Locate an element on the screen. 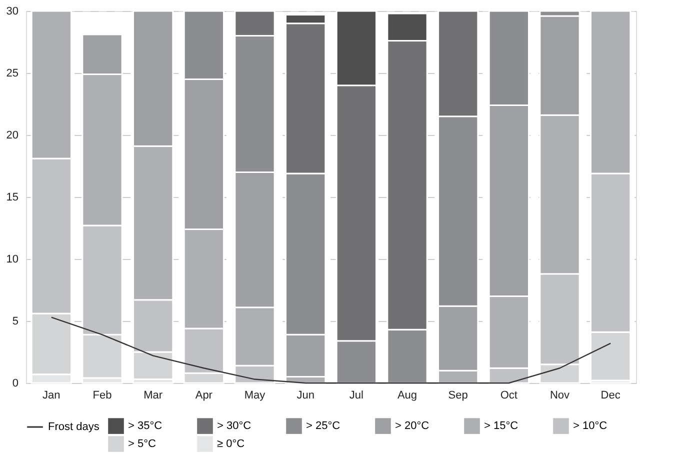 This screenshot has width=673, height=474. y-tick-label: 20 is located at coordinates (12, 136).